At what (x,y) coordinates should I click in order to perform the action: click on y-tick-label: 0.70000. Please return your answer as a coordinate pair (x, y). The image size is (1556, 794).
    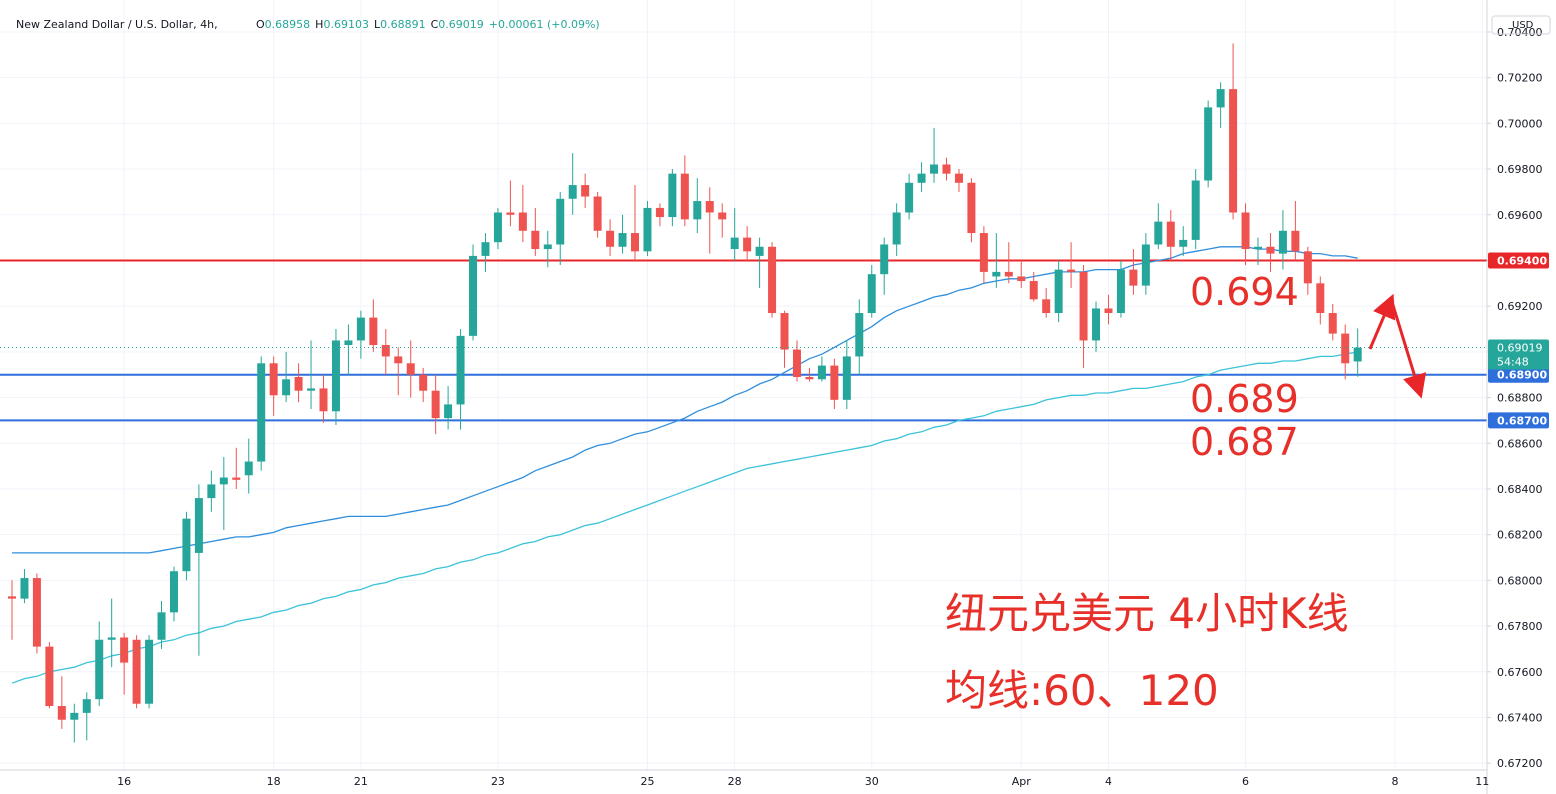
    Looking at the image, I should click on (1520, 123).